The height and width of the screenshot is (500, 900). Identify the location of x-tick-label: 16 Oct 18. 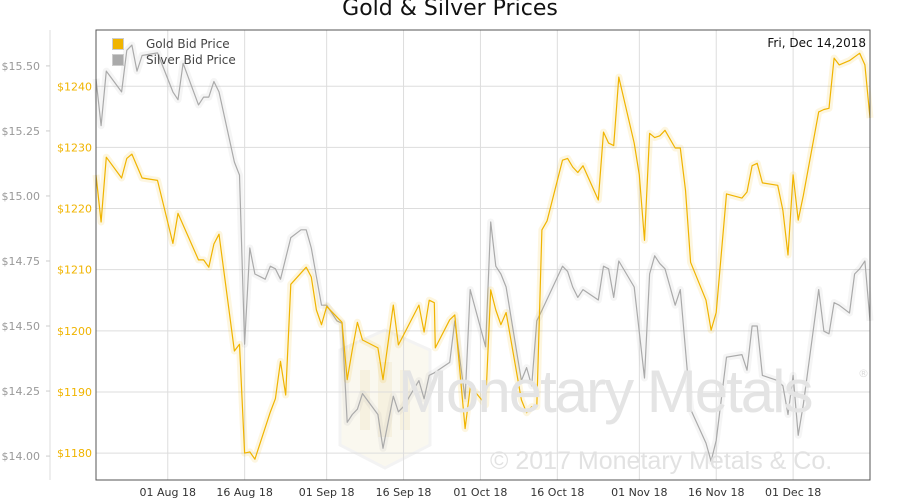
(557, 492).